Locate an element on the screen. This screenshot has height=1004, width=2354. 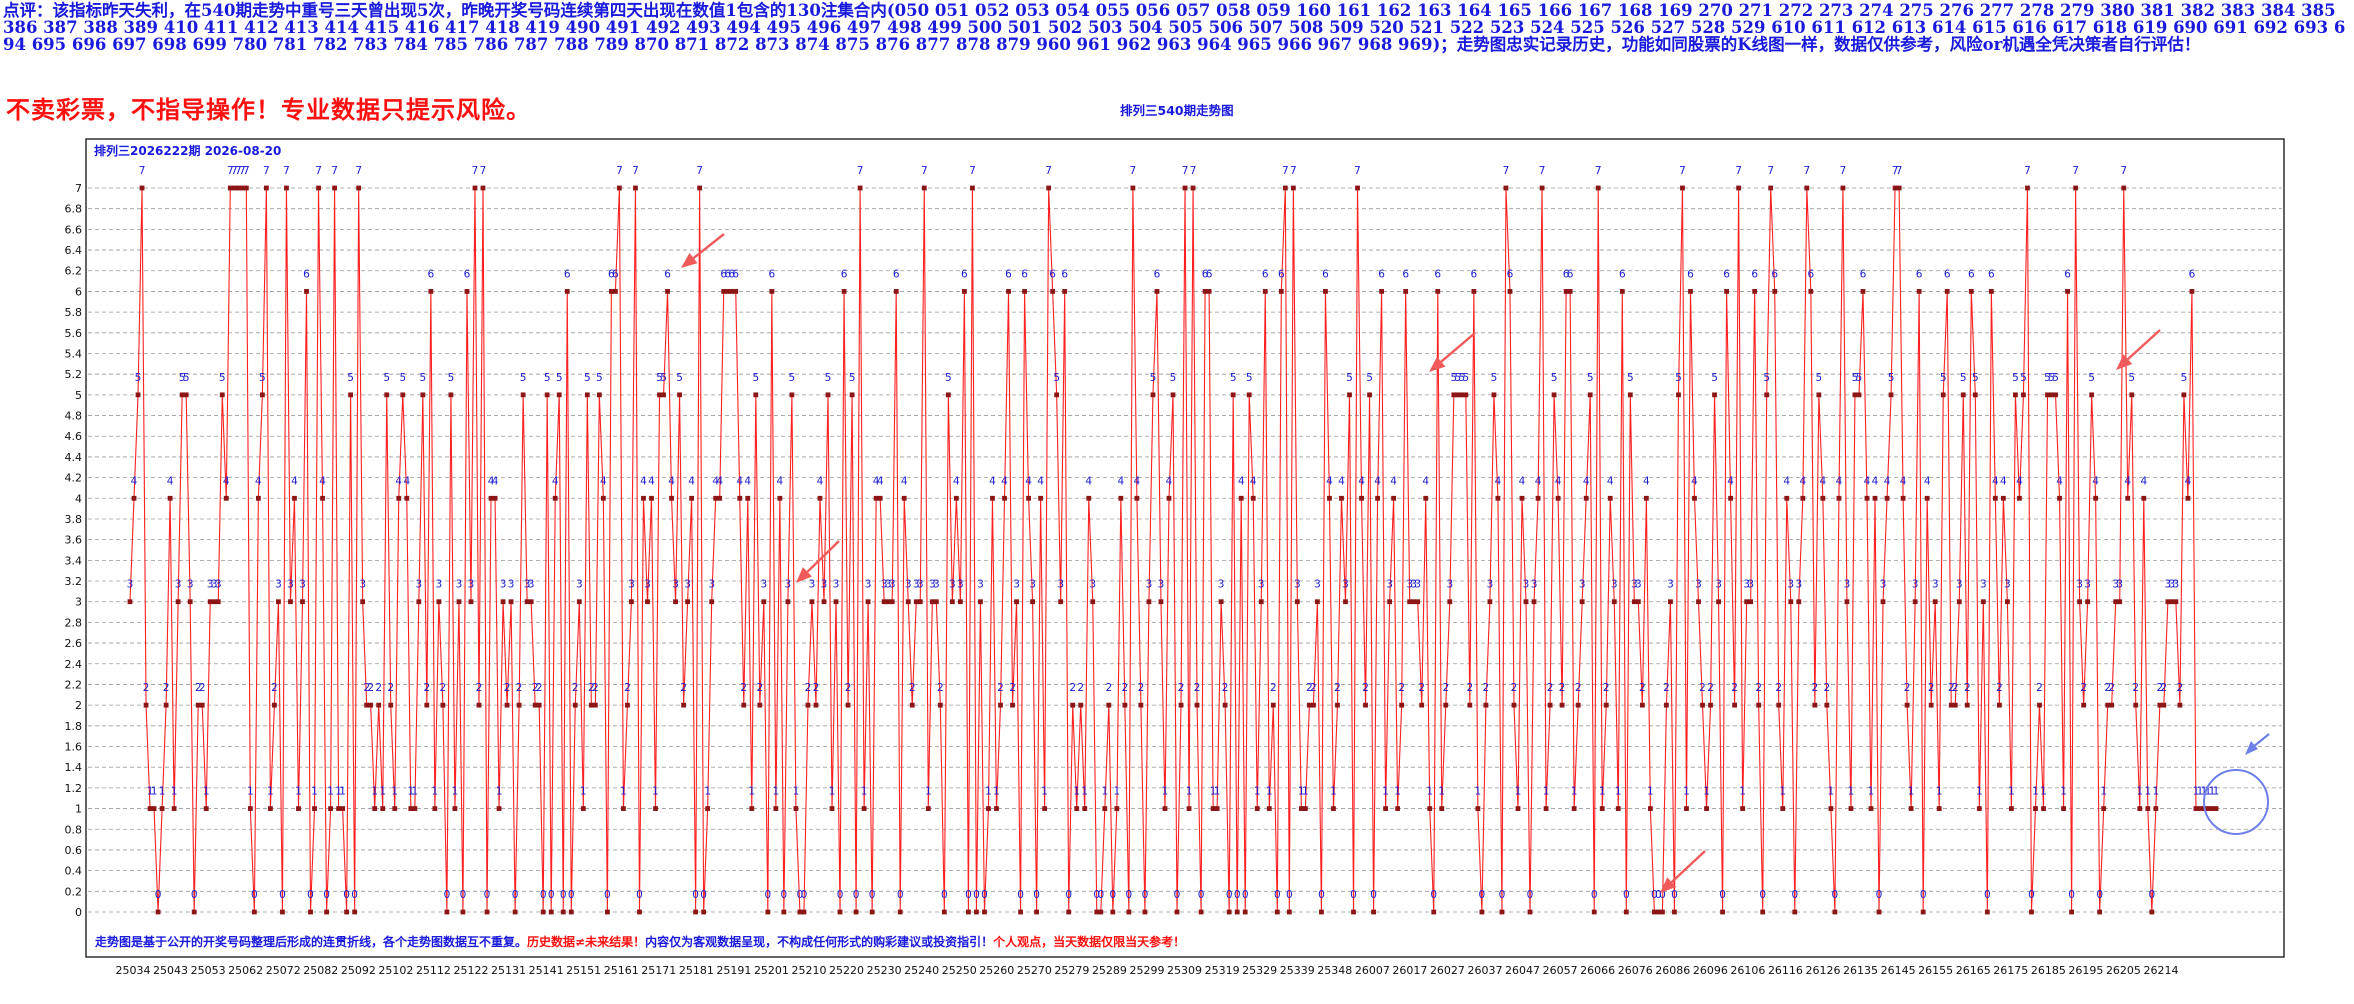
y-tick-label: 1.6 is located at coordinates (74, 747).